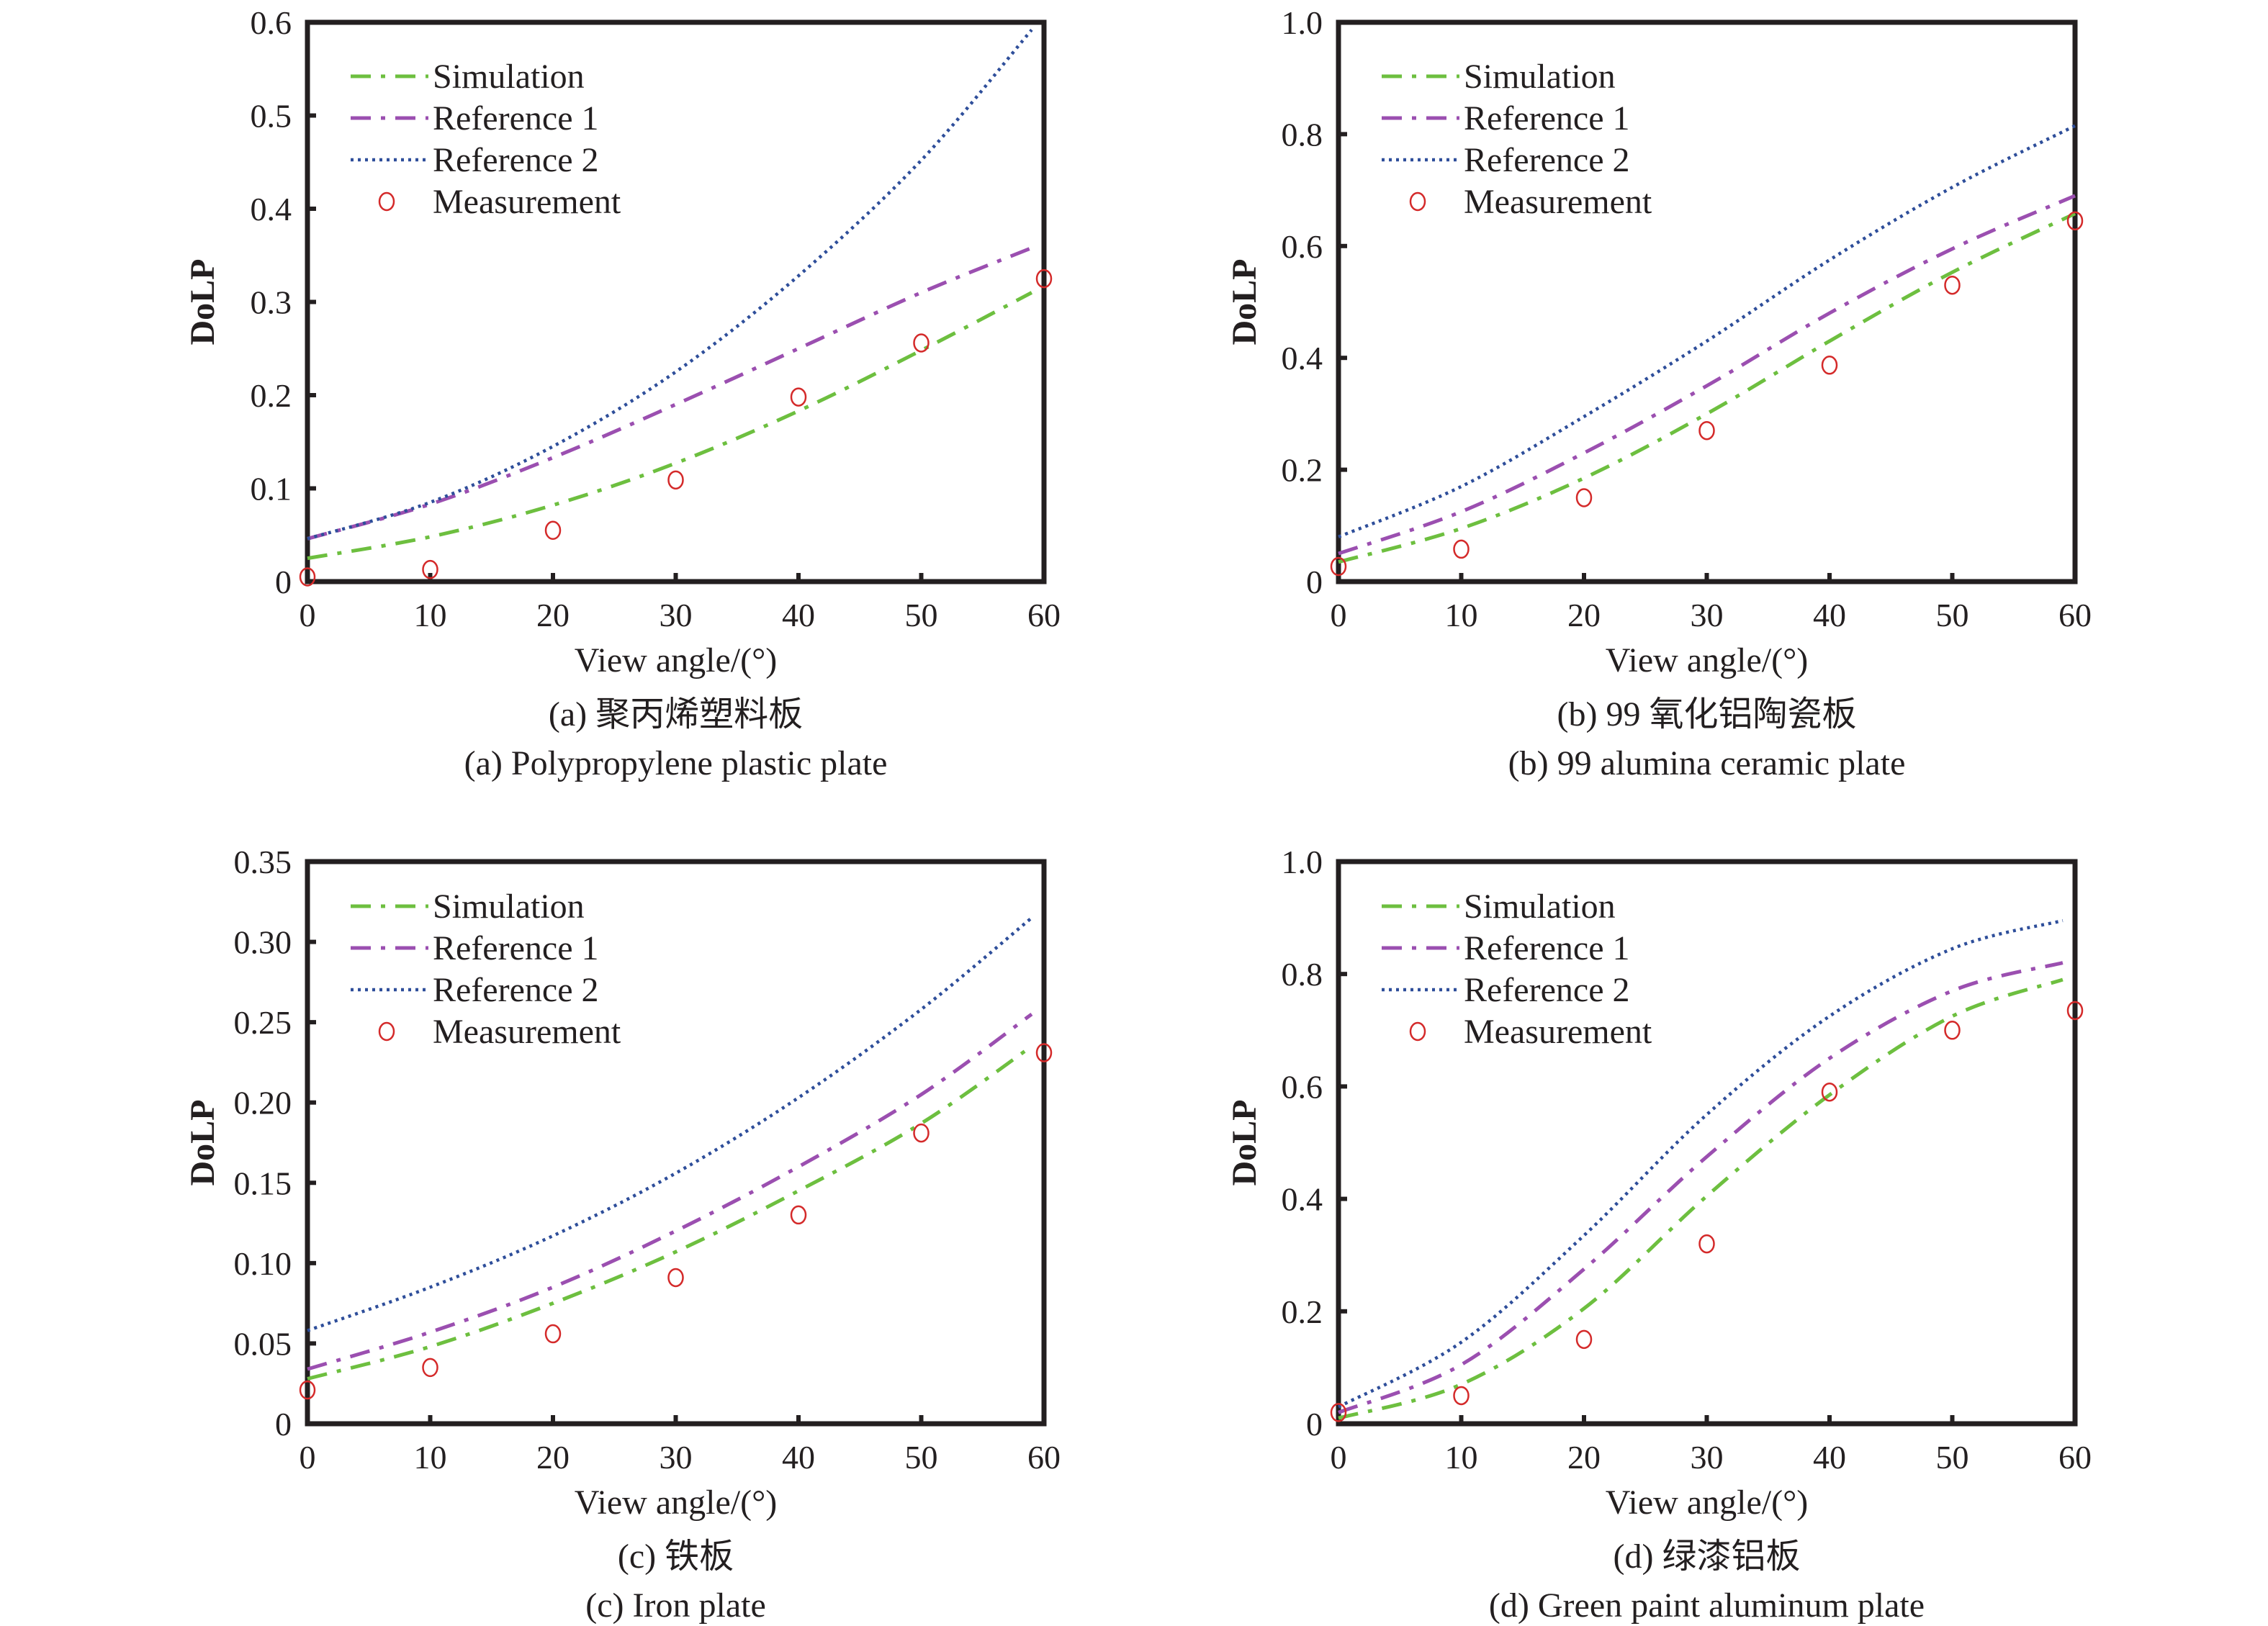  What do you see at coordinates (1707, 1605) in the screenshot?
I see `caption-english: (d) Green paint aluminum plate` at bounding box center [1707, 1605].